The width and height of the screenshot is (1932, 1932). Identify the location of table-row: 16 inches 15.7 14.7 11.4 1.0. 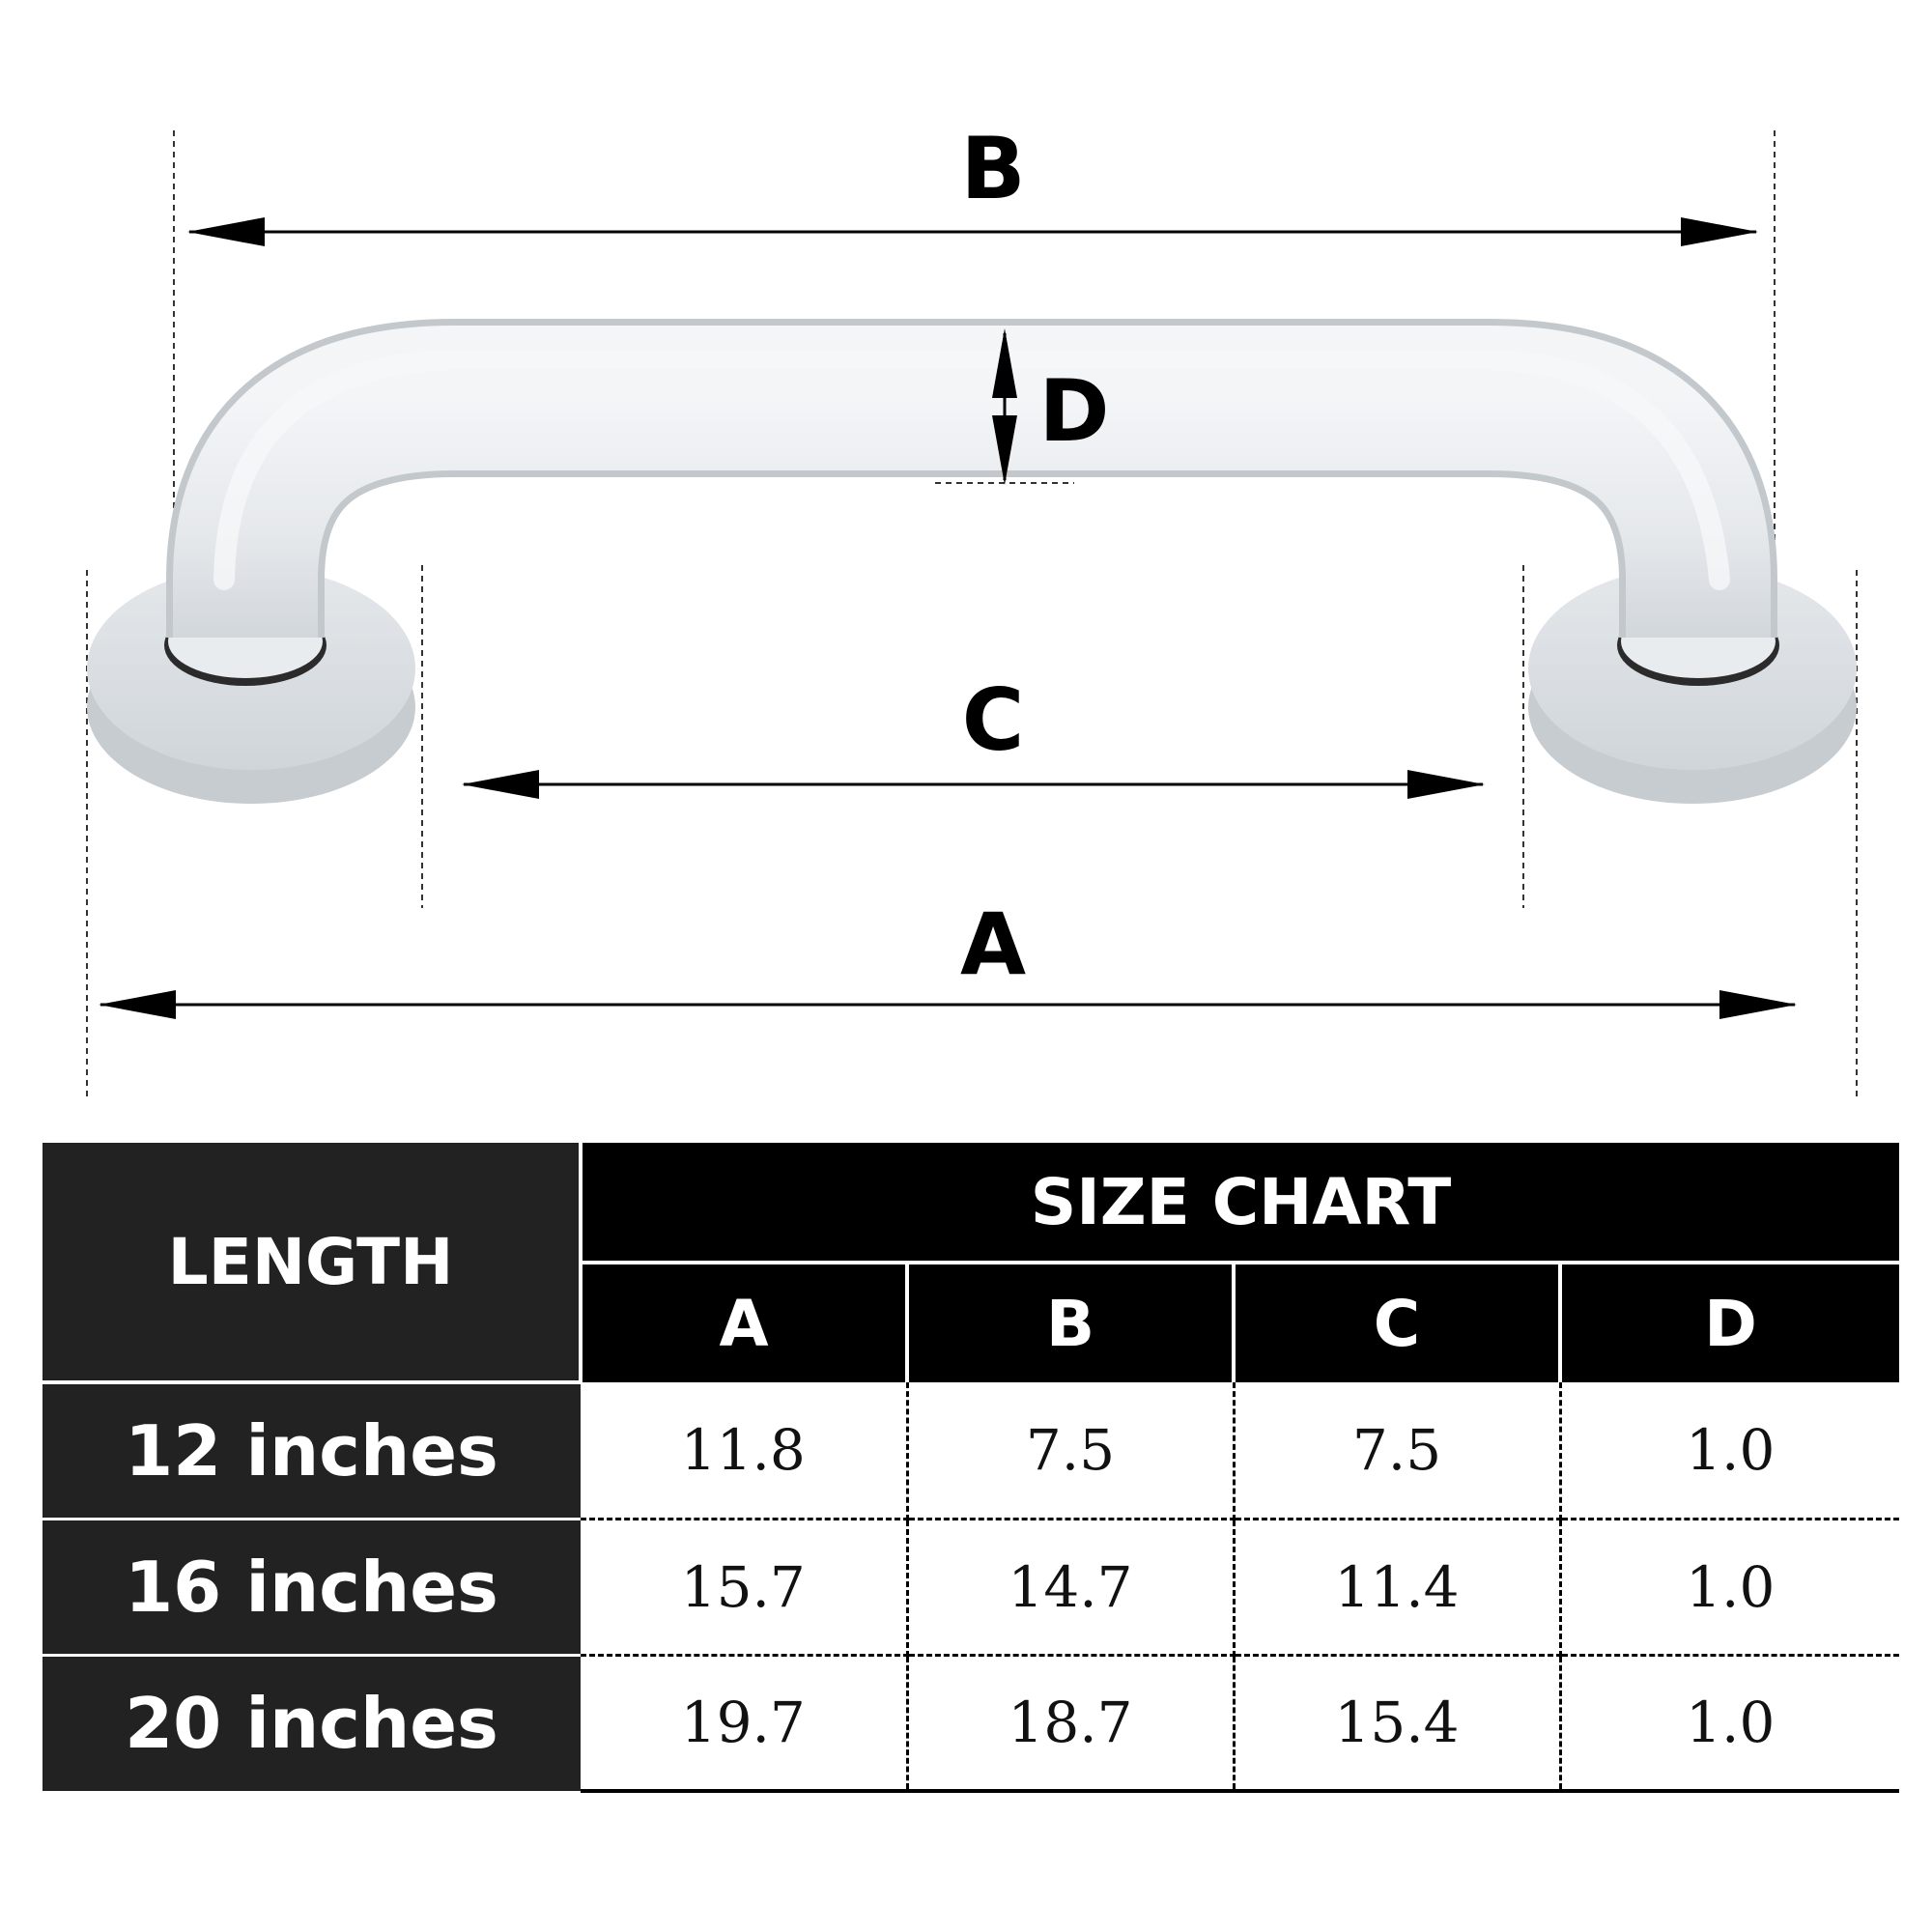
(971, 1588).